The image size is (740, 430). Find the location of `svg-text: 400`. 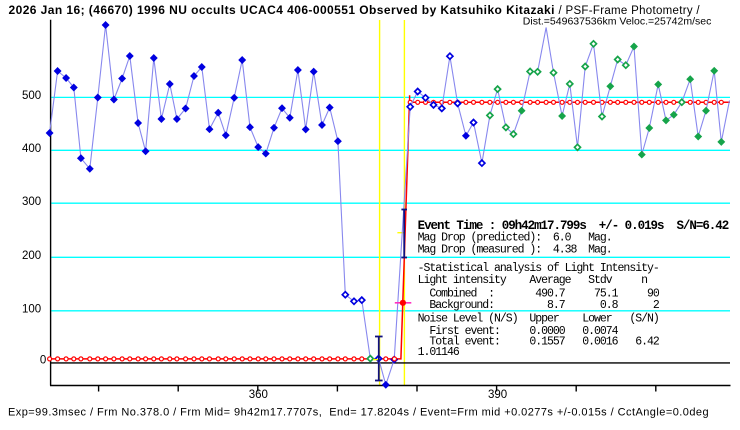

svg-text: 400 is located at coordinates (31, 149).